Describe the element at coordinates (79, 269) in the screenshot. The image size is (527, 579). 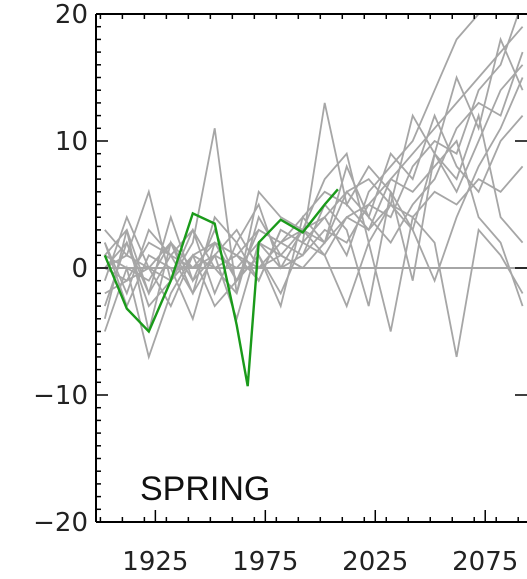
I see `y-tick-label: 0` at that location.